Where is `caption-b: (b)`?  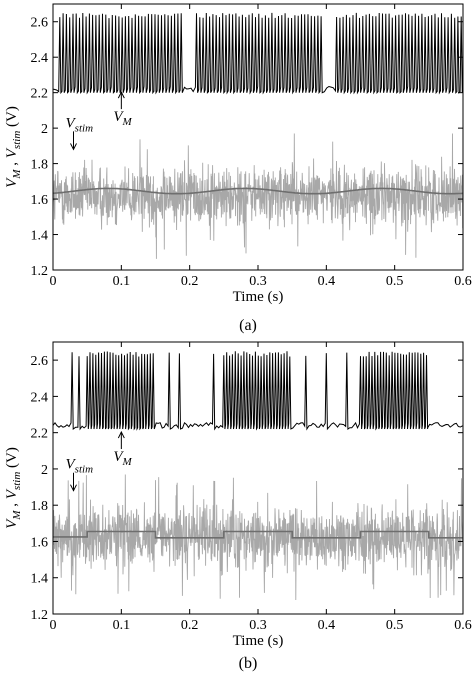 caption-b: (b) is located at coordinates (248, 663).